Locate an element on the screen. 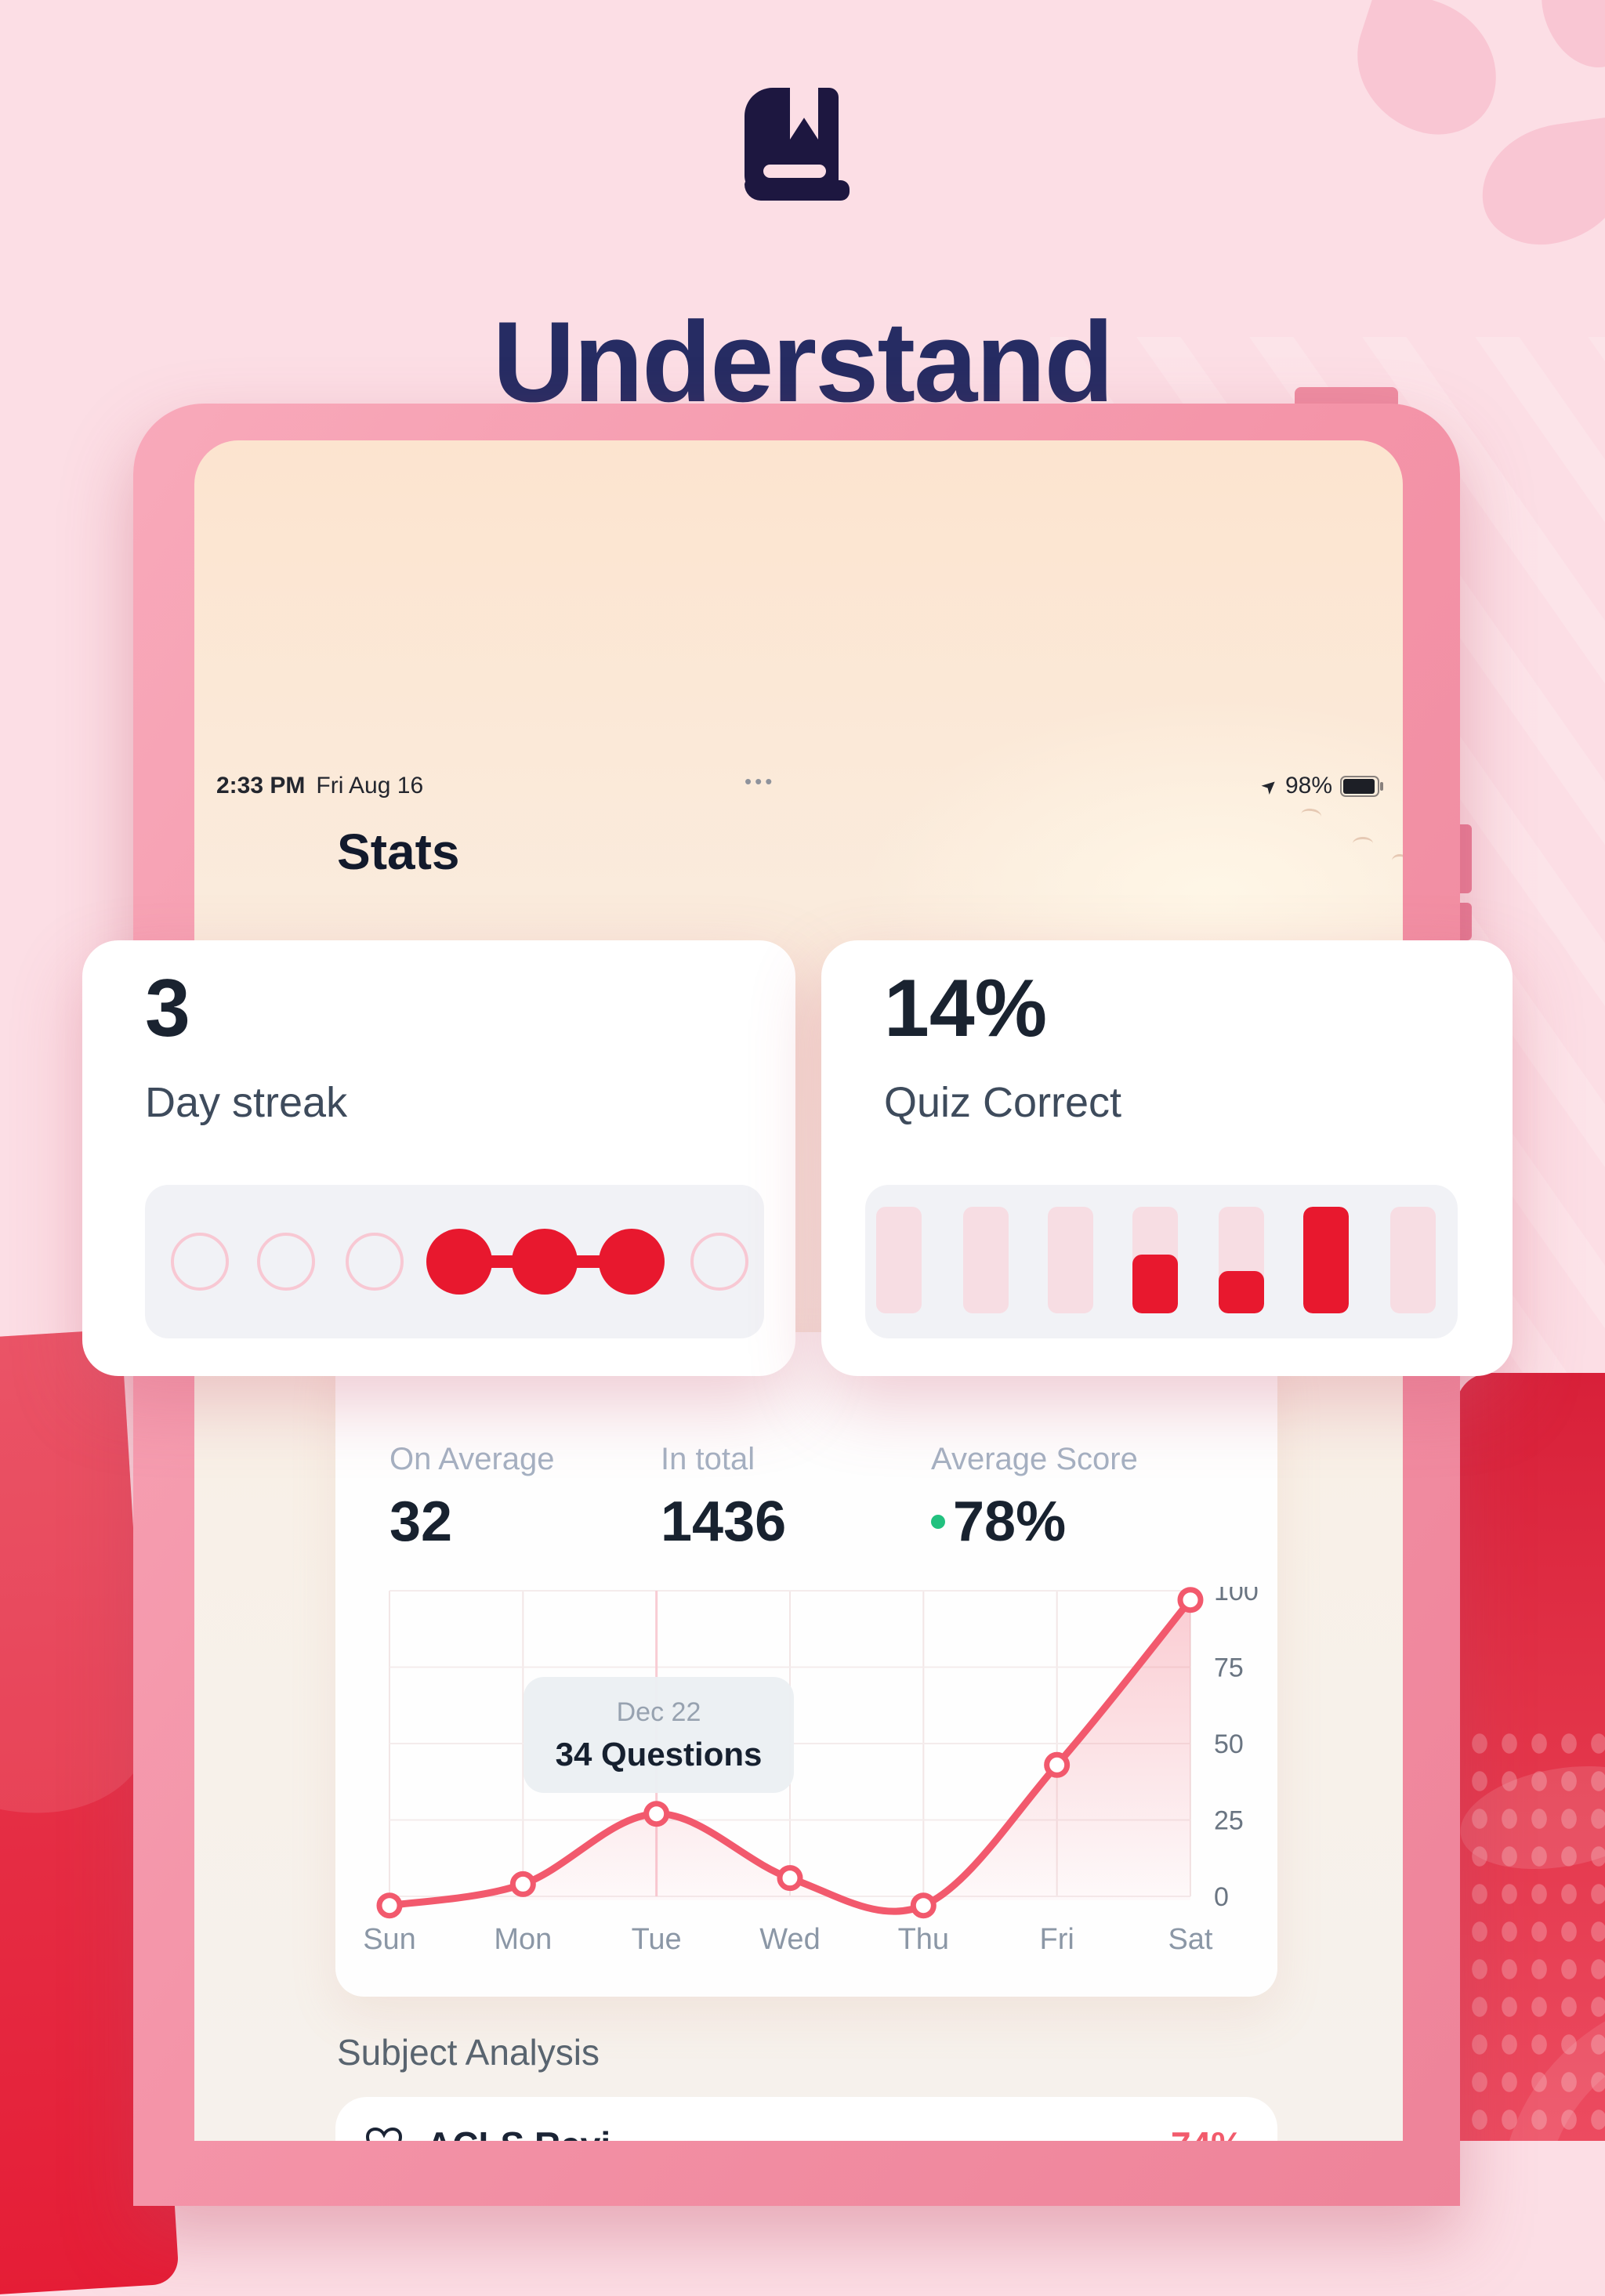 Image resolution: width=1605 pixels, height=2296 pixels. y-axis-tick: 100 is located at coordinates (1236, 1596).